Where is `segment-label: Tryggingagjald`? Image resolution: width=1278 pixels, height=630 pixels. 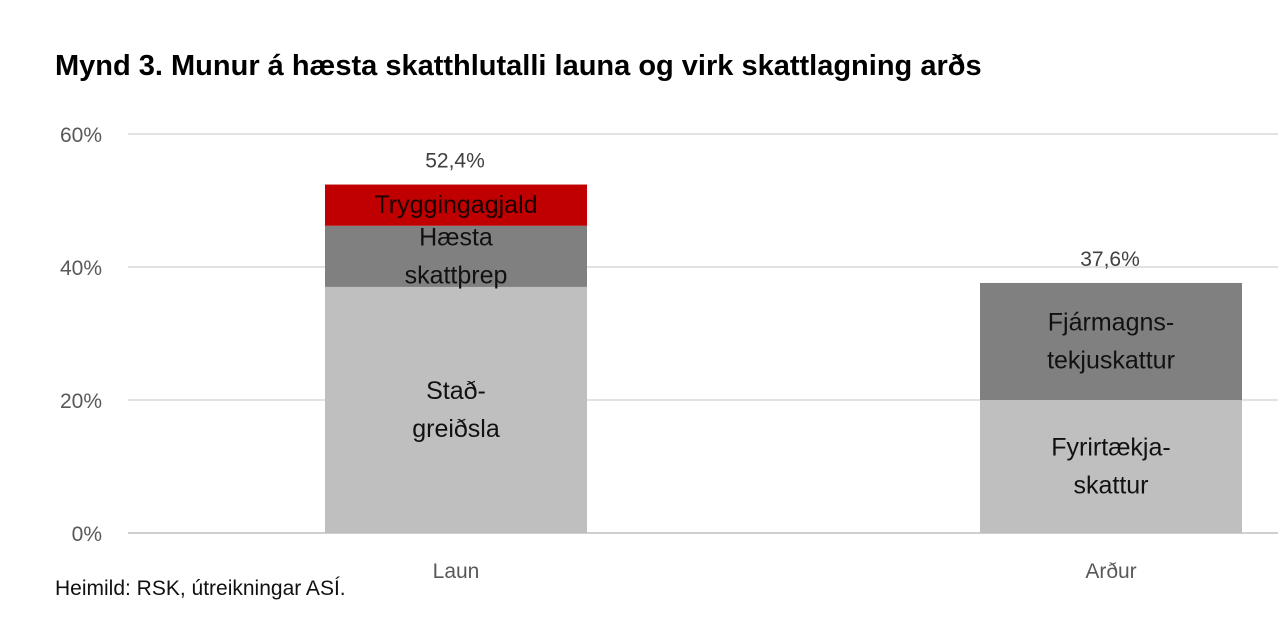 segment-label: Tryggingagjald is located at coordinates (455, 205).